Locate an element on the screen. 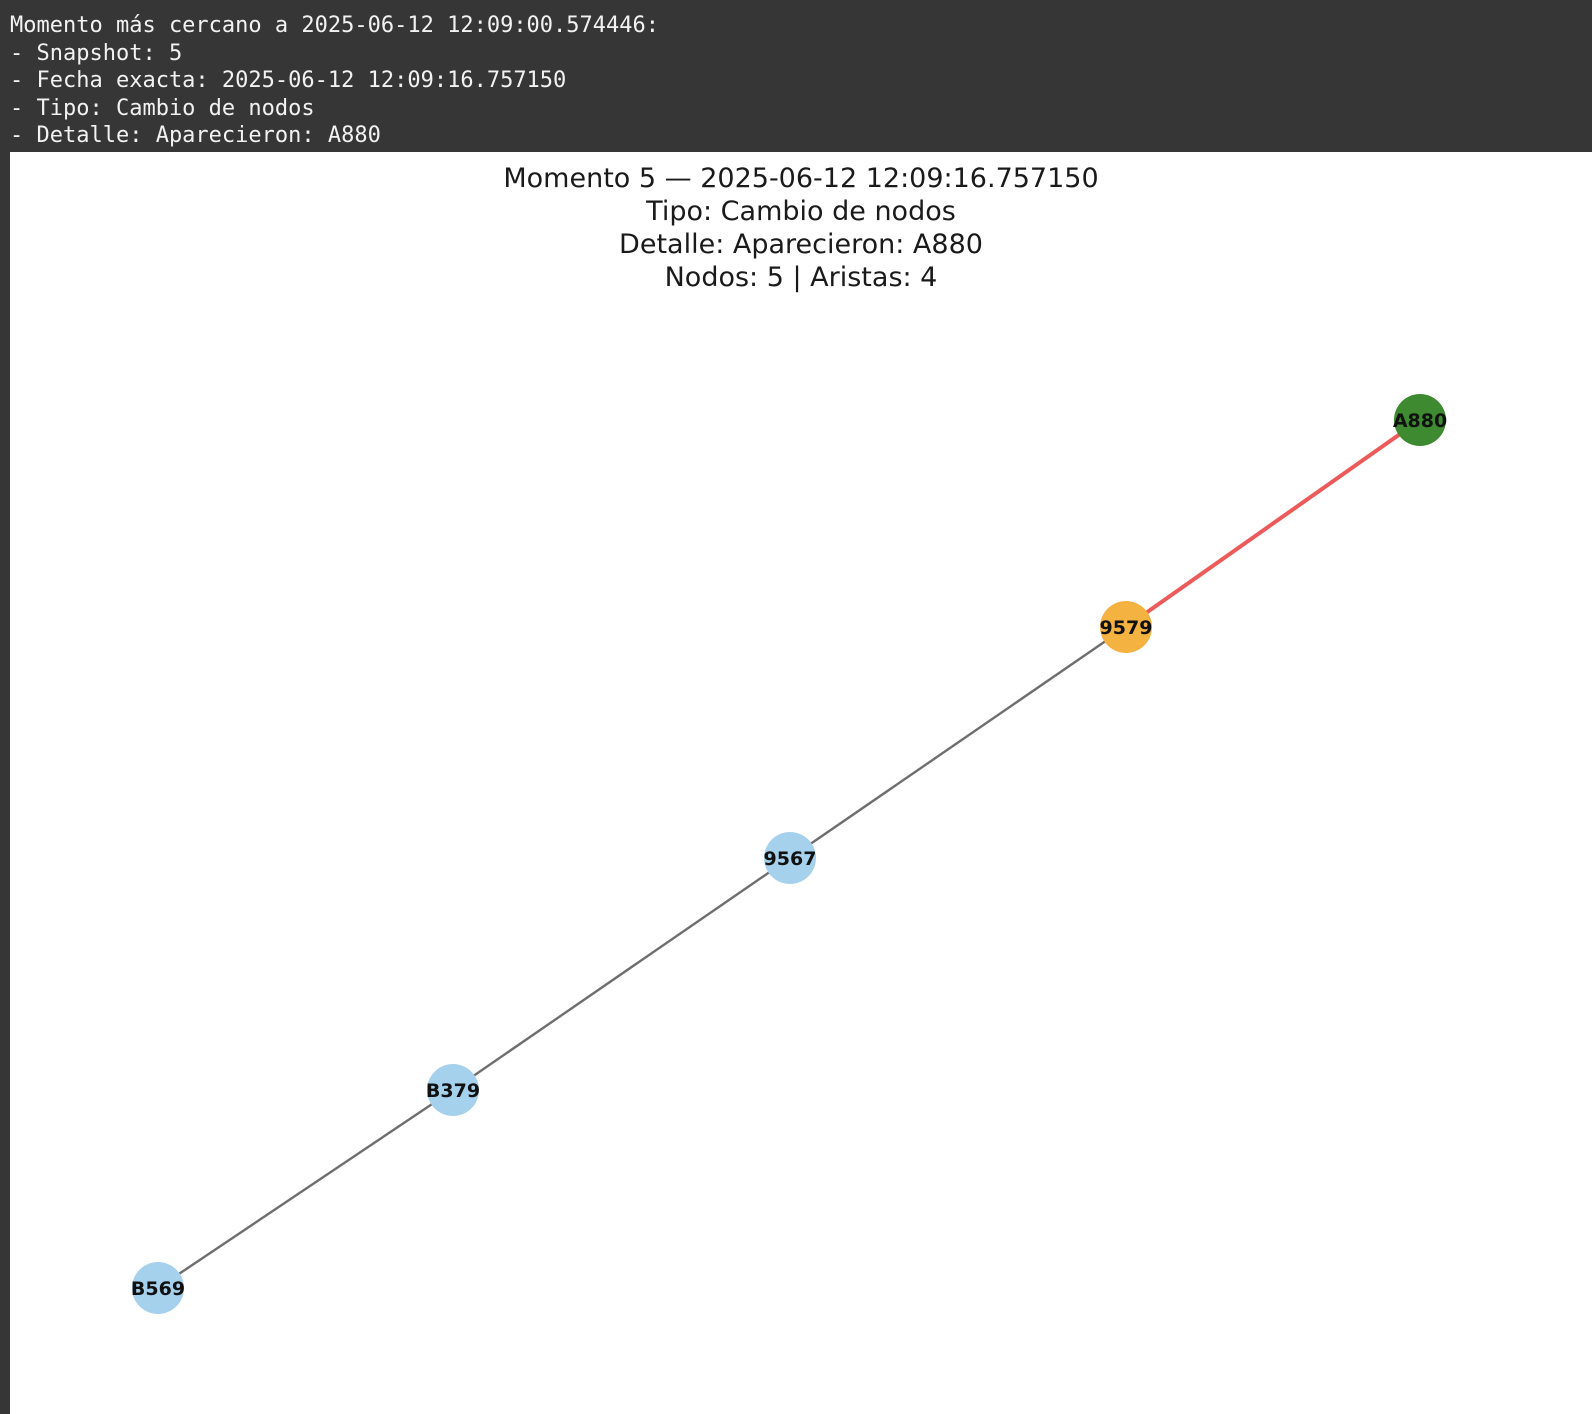  figure-title-line-type: Tipo: Cambio de nodos is located at coordinates (801, 211).